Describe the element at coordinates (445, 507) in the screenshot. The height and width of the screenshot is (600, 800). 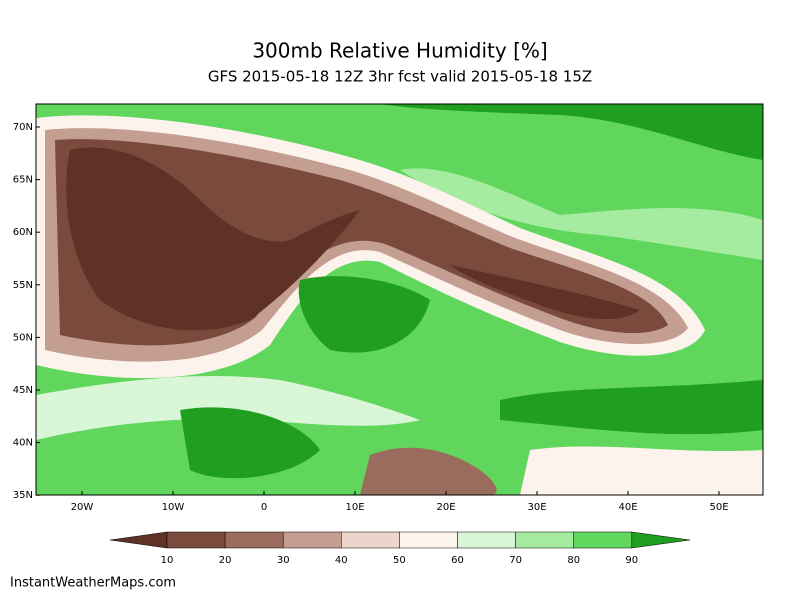
I see `lon-label: 20E` at that location.